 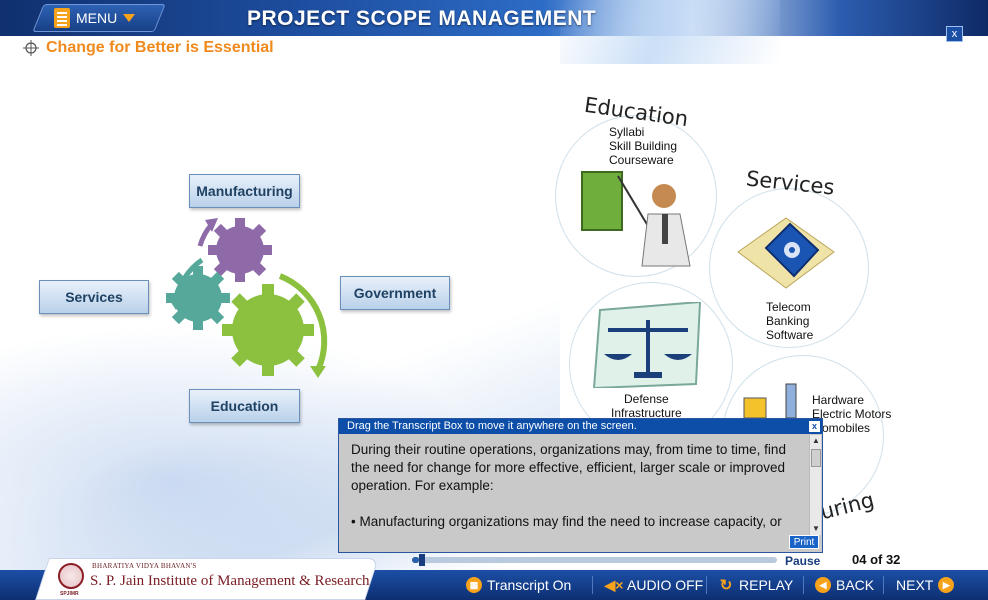 What do you see at coordinates (726, 585) in the screenshot?
I see `replay-icon: ↻` at bounding box center [726, 585].